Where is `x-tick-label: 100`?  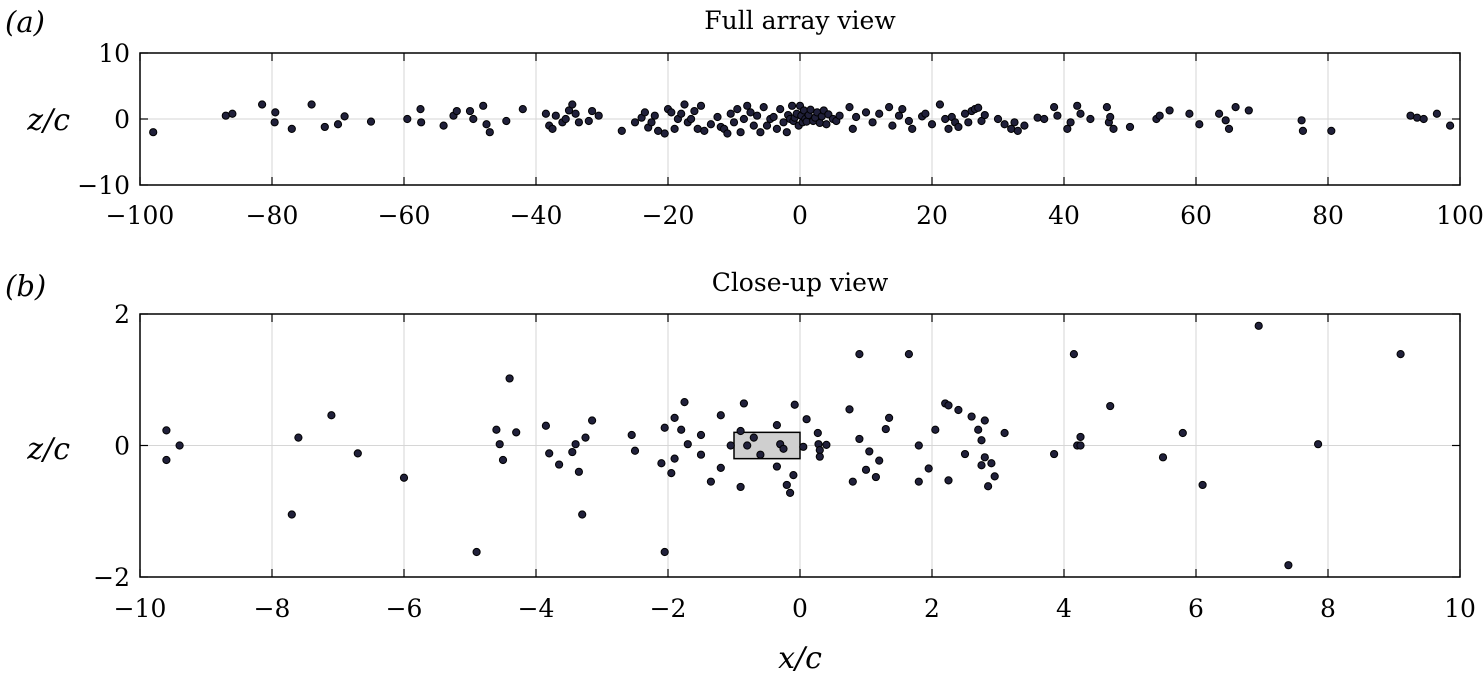
x-tick-label: 100 is located at coordinates (1459, 215).